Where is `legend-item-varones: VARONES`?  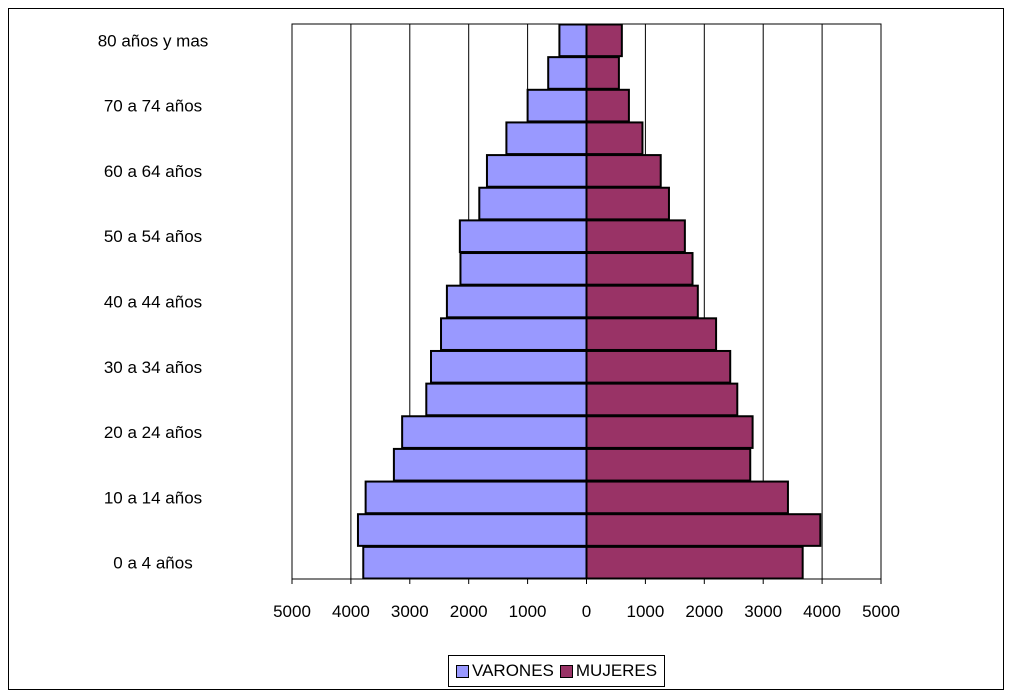 legend-item-varones: VARONES is located at coordinates (505, 671).